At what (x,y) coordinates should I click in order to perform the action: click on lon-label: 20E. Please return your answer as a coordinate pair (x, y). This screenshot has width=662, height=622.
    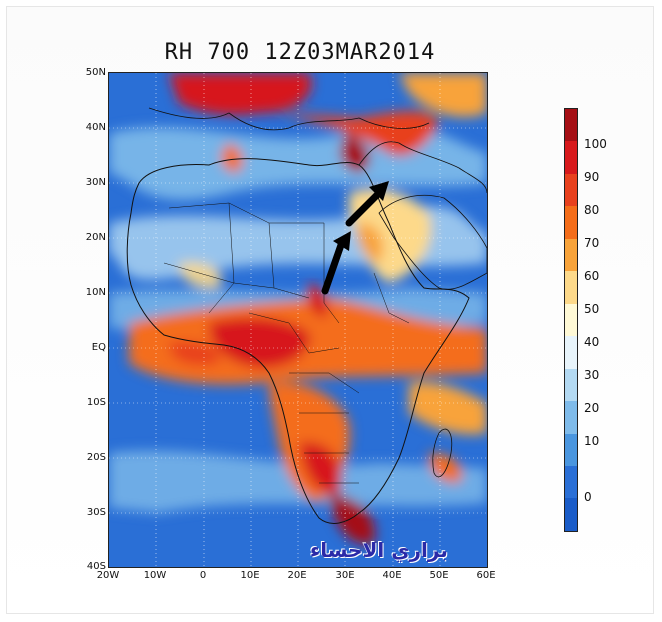
    Looking at the image, I should click on (297, 575).